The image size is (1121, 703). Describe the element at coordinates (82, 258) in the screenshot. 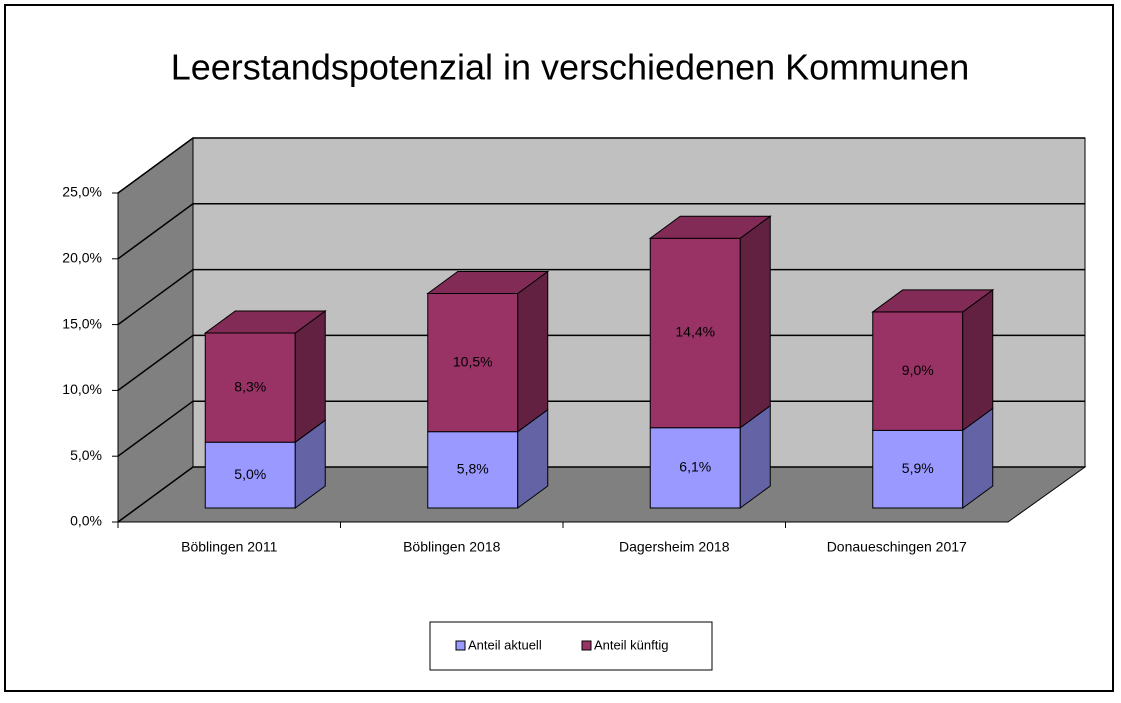

I see `y-tick-label: 20,0%` at that location.